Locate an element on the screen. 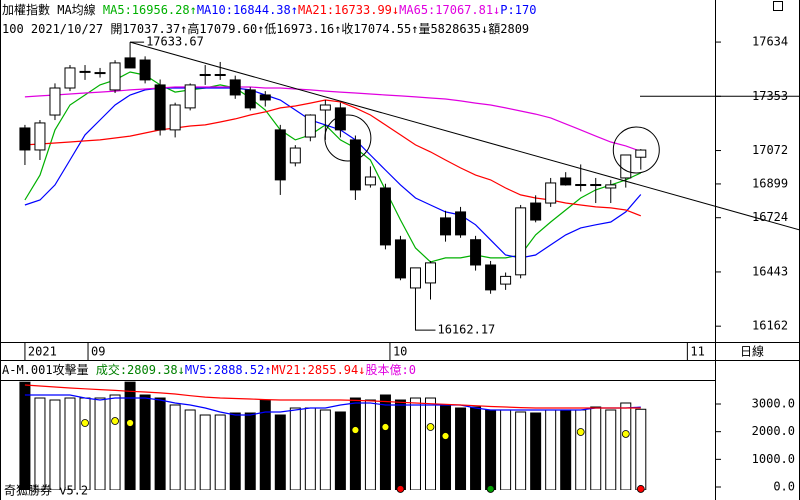 The image size is (800, 500). y-tick-label: 17072 is located at coordinates (770, 150).